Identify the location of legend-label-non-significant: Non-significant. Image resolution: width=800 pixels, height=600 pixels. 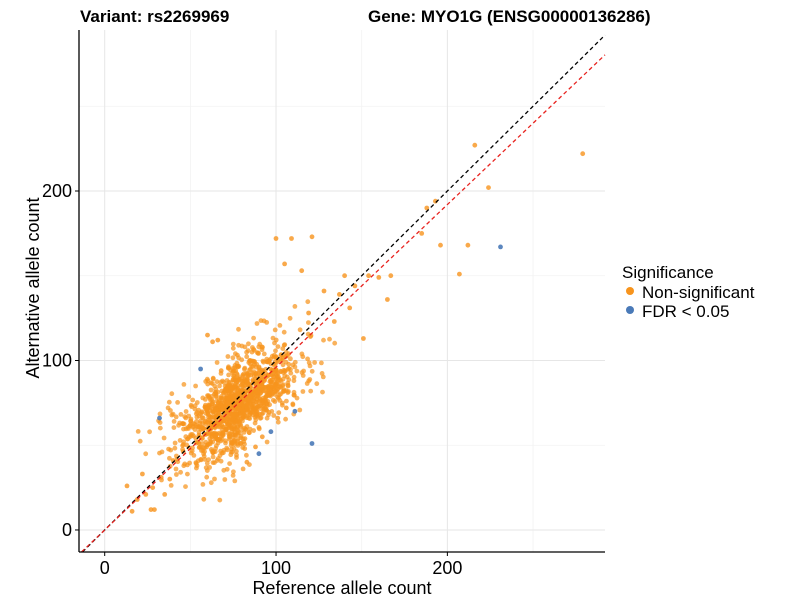
(698, 292).